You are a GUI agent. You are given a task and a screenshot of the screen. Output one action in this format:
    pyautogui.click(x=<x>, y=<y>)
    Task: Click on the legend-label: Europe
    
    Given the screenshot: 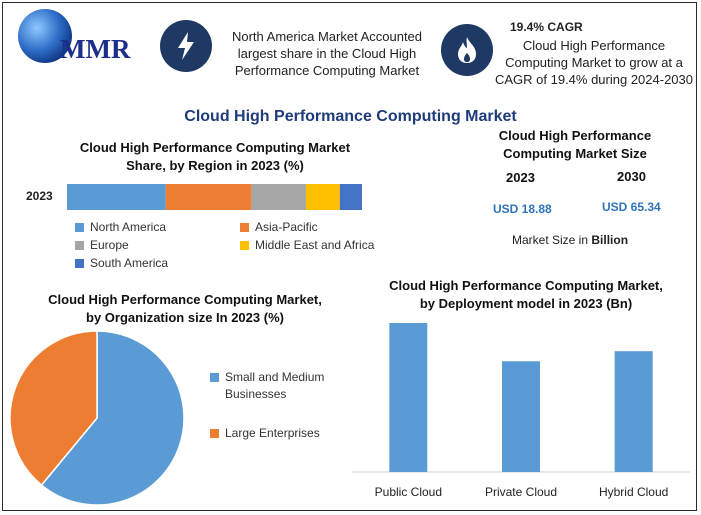 What is the action you would take?
    pyautogui.click(x=109, y=245)
    